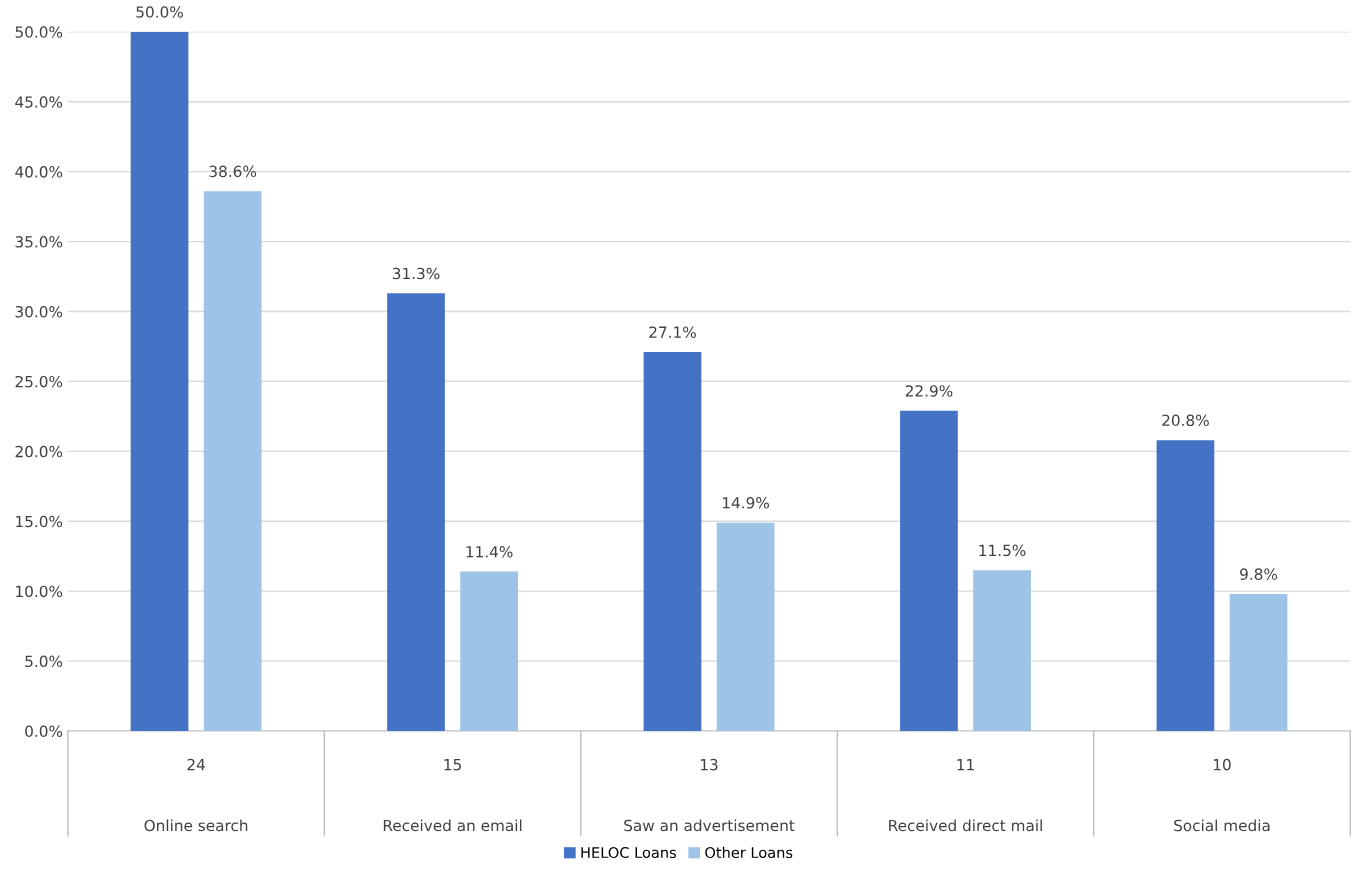 Image resolution: width=1357 pixels, height=874 pixels. I want to click on y-tick-label: 5.0%, so click(44, 661).